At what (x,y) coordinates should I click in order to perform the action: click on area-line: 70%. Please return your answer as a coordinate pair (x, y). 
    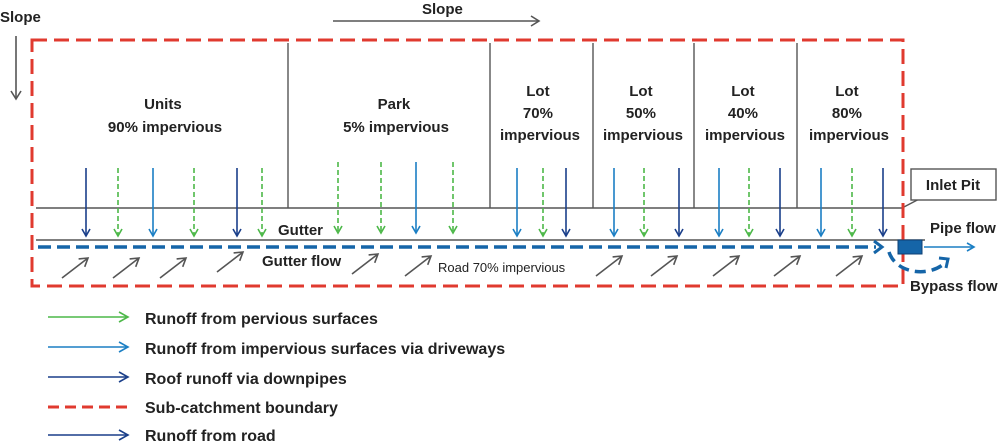
    Looking at the image, I should click on (538, 113).